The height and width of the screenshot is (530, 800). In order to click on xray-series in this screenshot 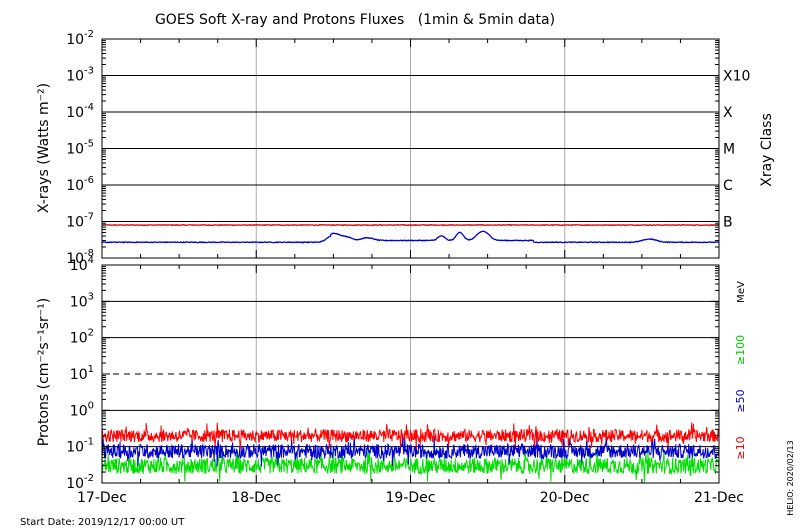, I will do `click(410, 233)`.